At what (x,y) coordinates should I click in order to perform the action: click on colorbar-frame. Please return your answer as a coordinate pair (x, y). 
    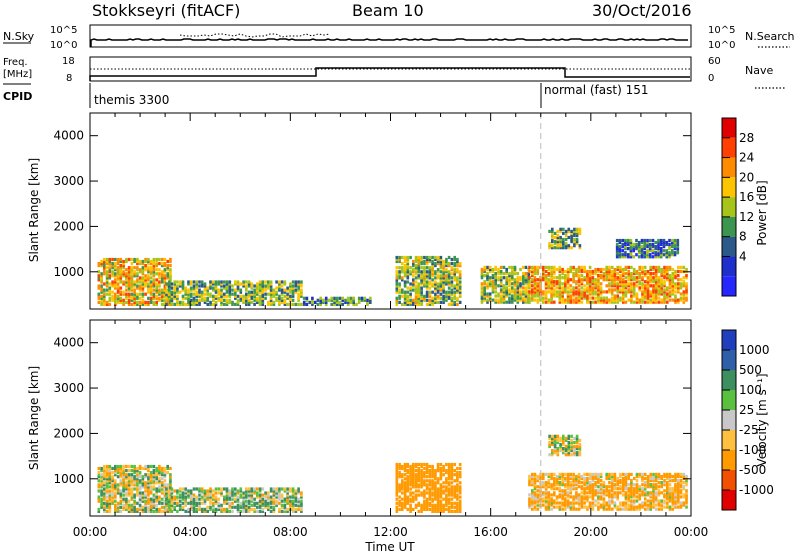
    Looking at the image, I should click on (729, 207).